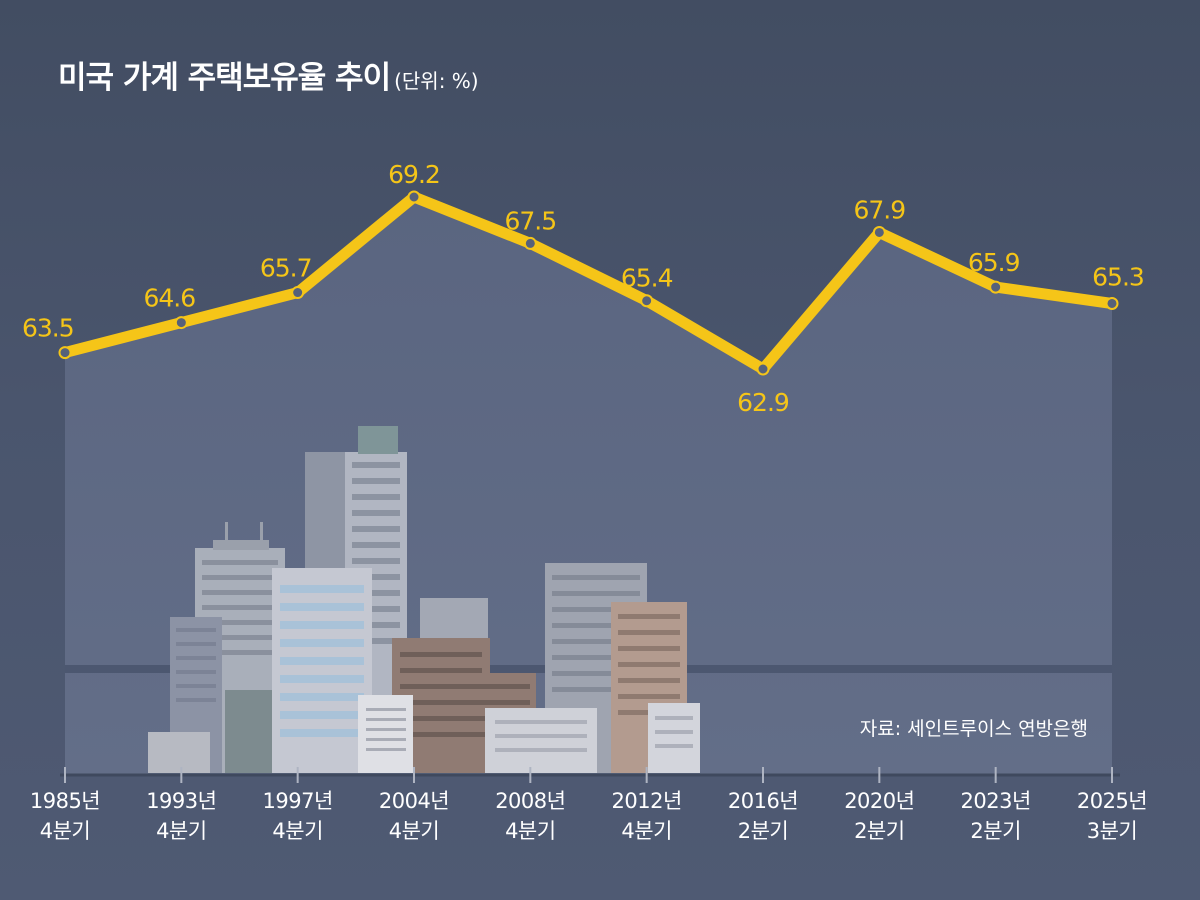 The width and height of the screenshot is (1200, 900). What do you see at coordinates (879, 209) in the screenshot?
I see `data-label: 67.9` at bounding box center [879, 209].